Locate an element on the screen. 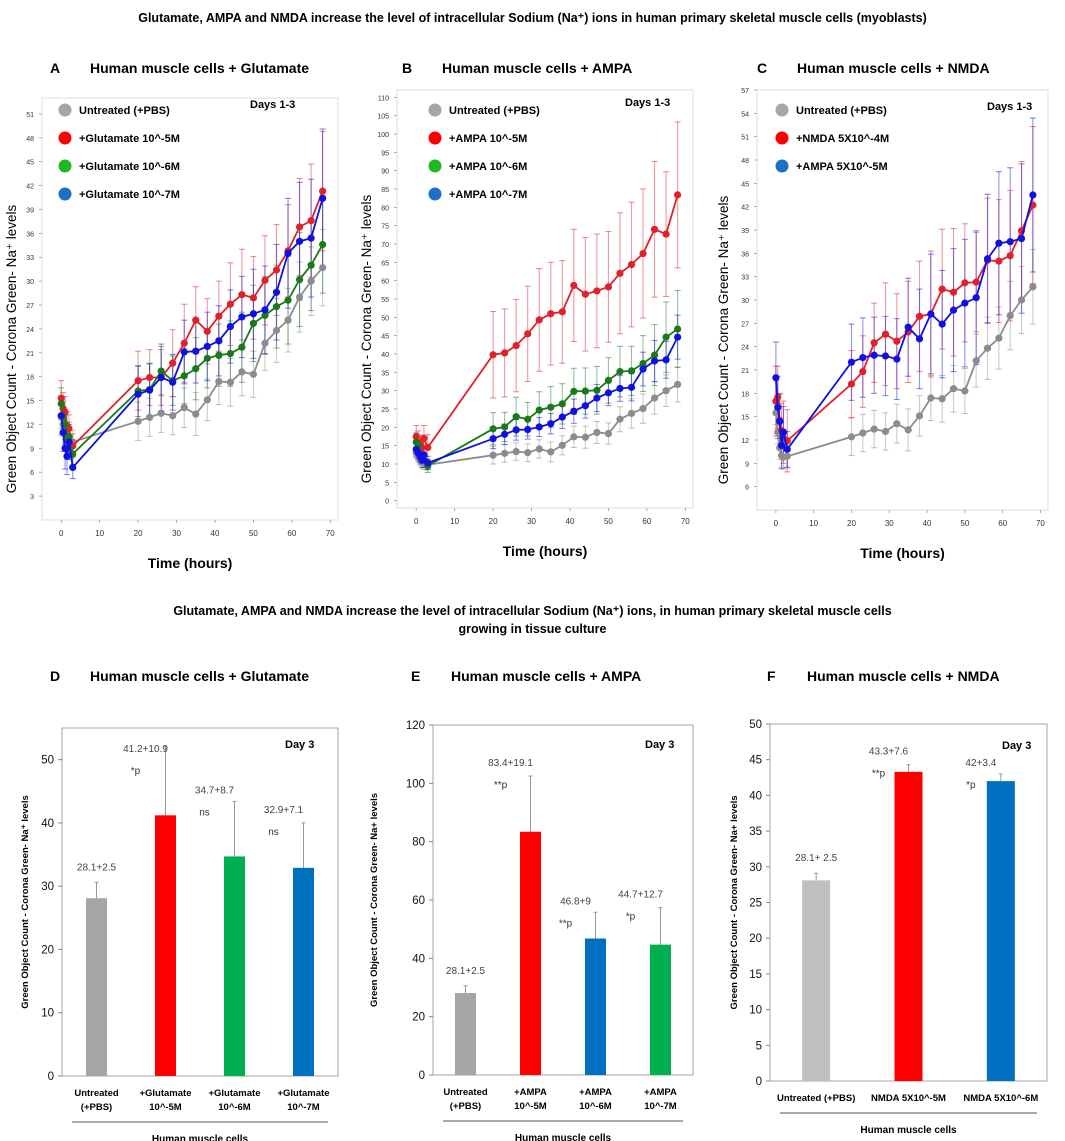 Image resolution: width=1065 pixels, height=1141 pixels. annotation-day: Day 3 is located at coordinates (1016, 746).